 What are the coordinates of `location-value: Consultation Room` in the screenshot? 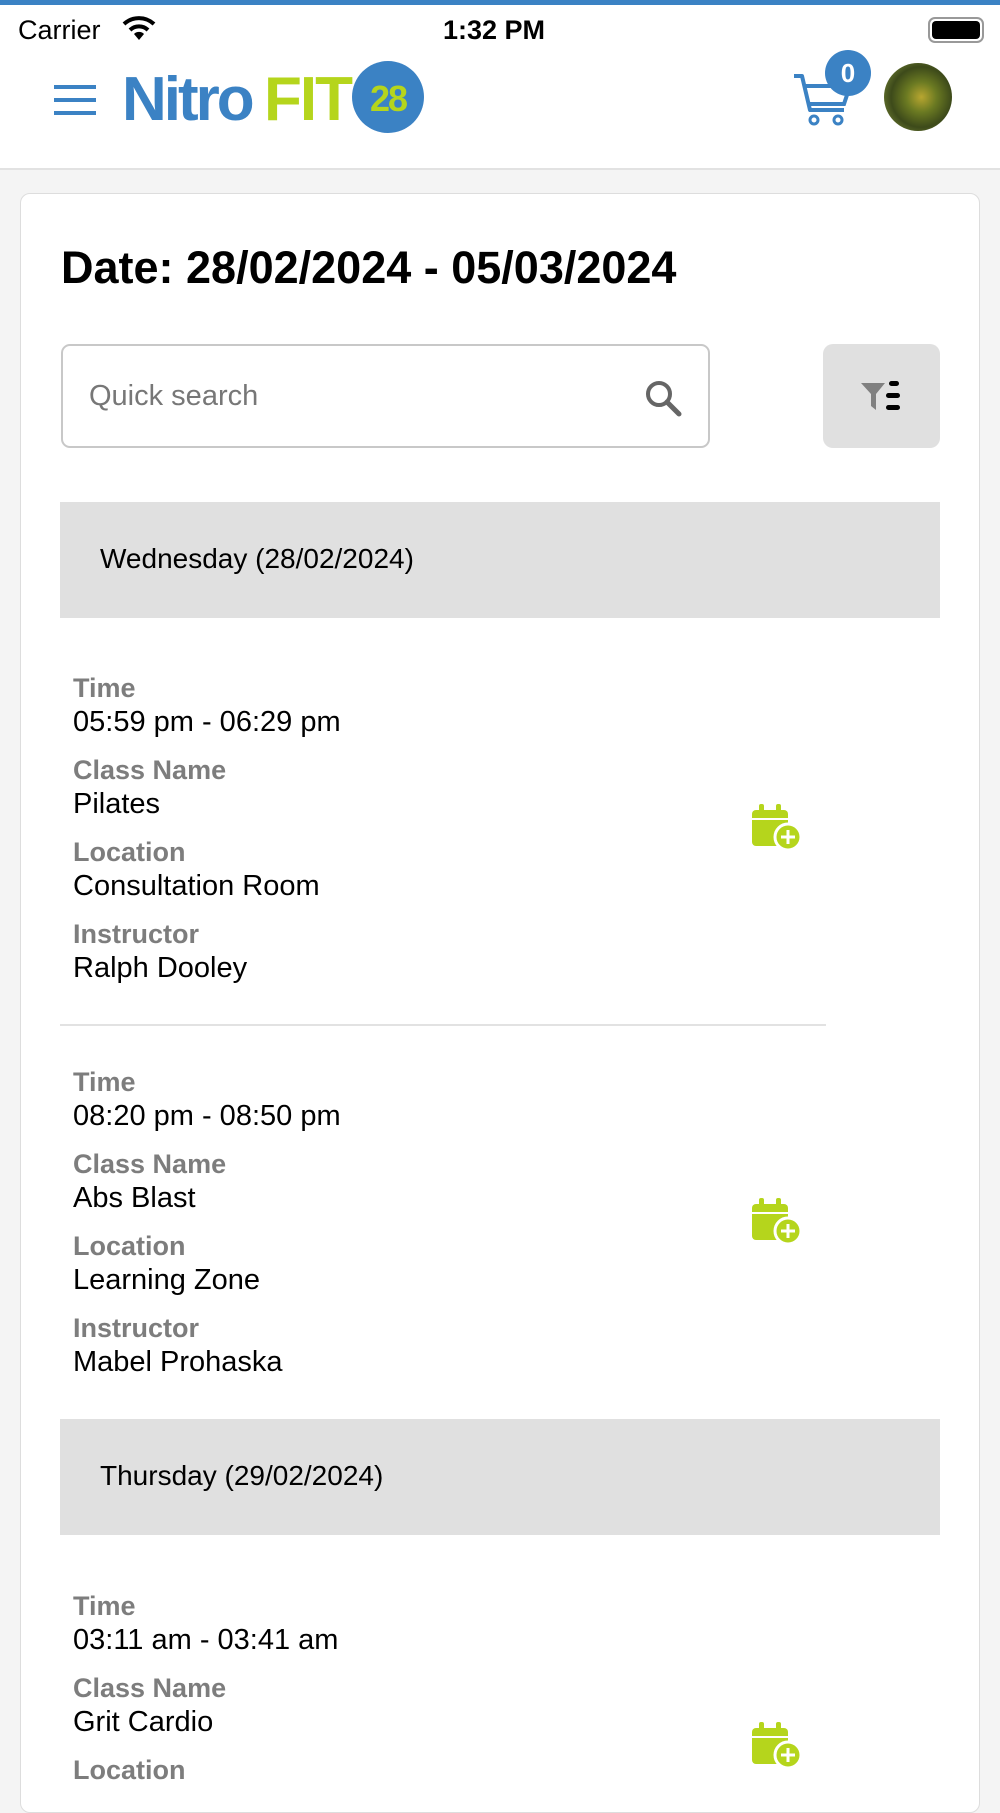 It's located at (196, 886).